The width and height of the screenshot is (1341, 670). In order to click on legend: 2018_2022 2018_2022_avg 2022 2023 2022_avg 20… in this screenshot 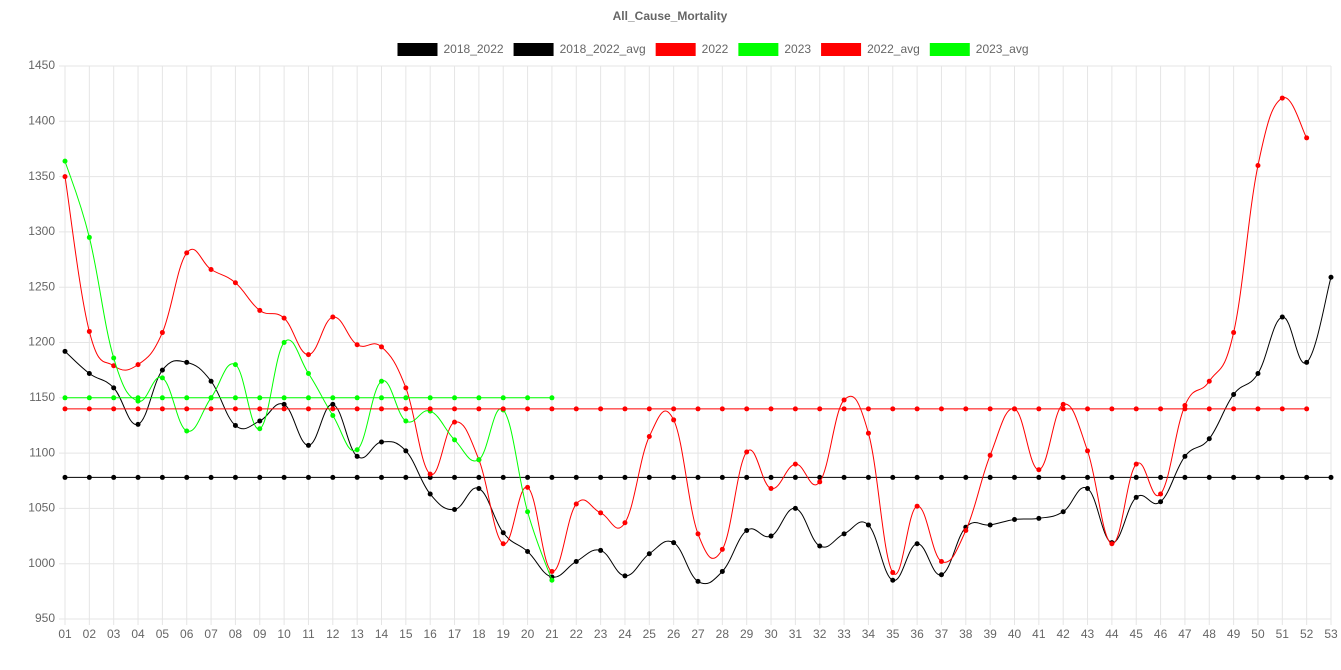, I will do `click(713, 49)`.